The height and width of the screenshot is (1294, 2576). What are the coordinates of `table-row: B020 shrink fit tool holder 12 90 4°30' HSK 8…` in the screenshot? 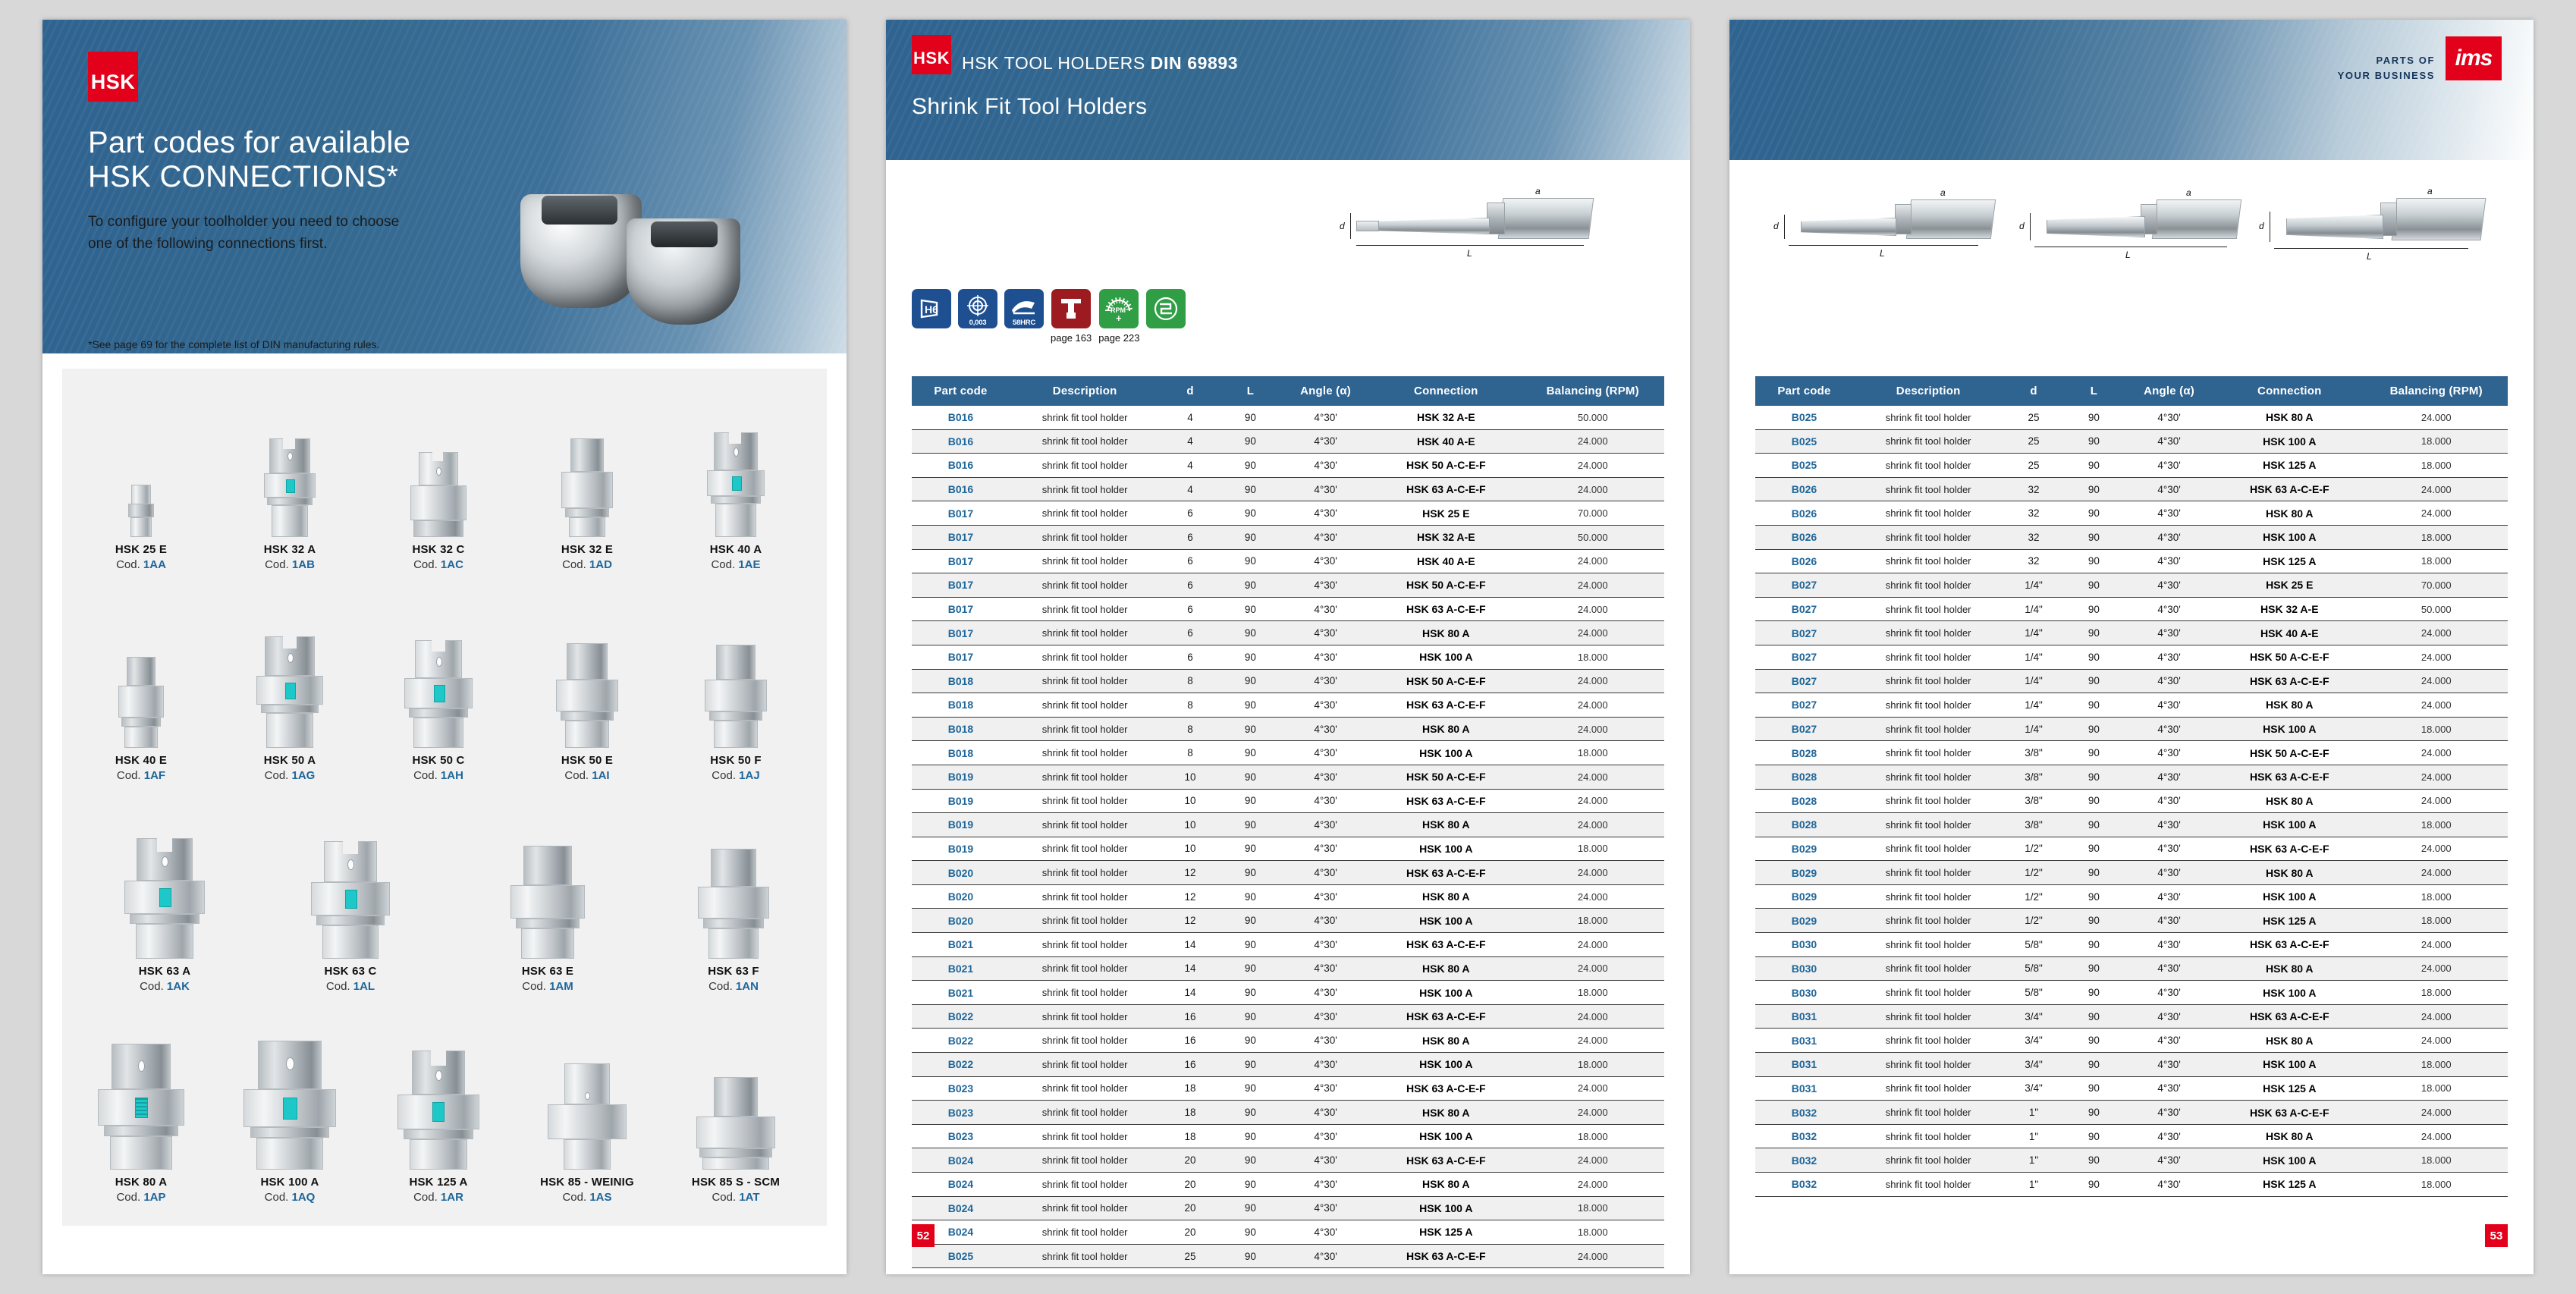 It's located at (1288, 896).